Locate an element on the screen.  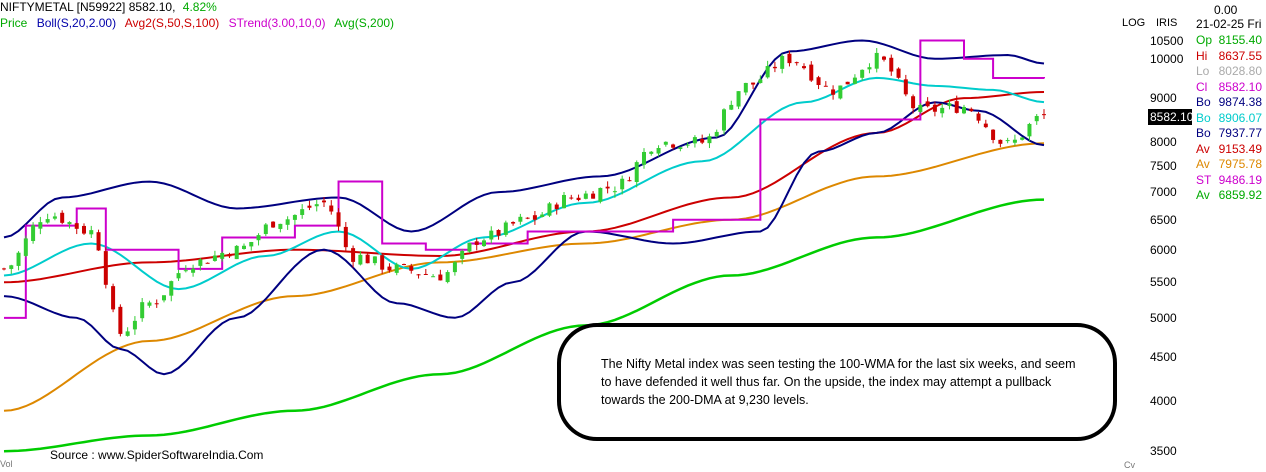
current-price-marker: 8582.10 is located at coordinates (1171, 117).